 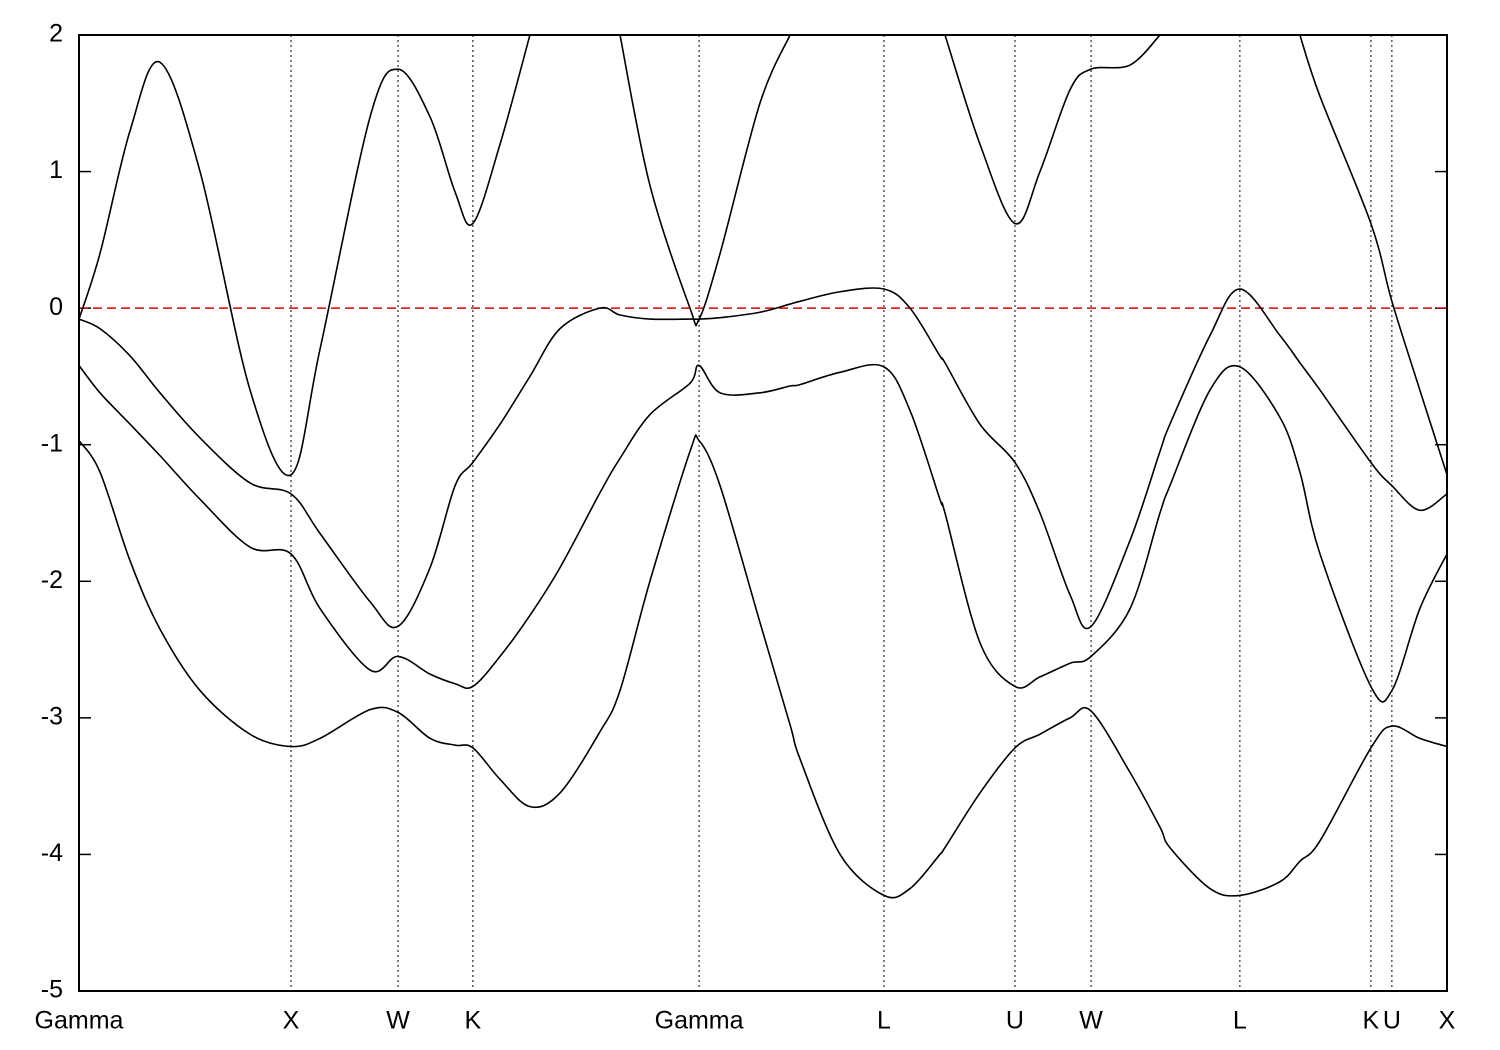 I want to click on y-tick-label: -5, so click(x=52, y=990).